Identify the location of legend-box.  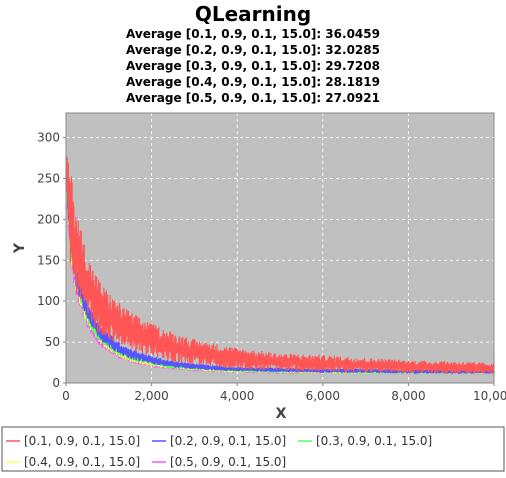
(253, 449).